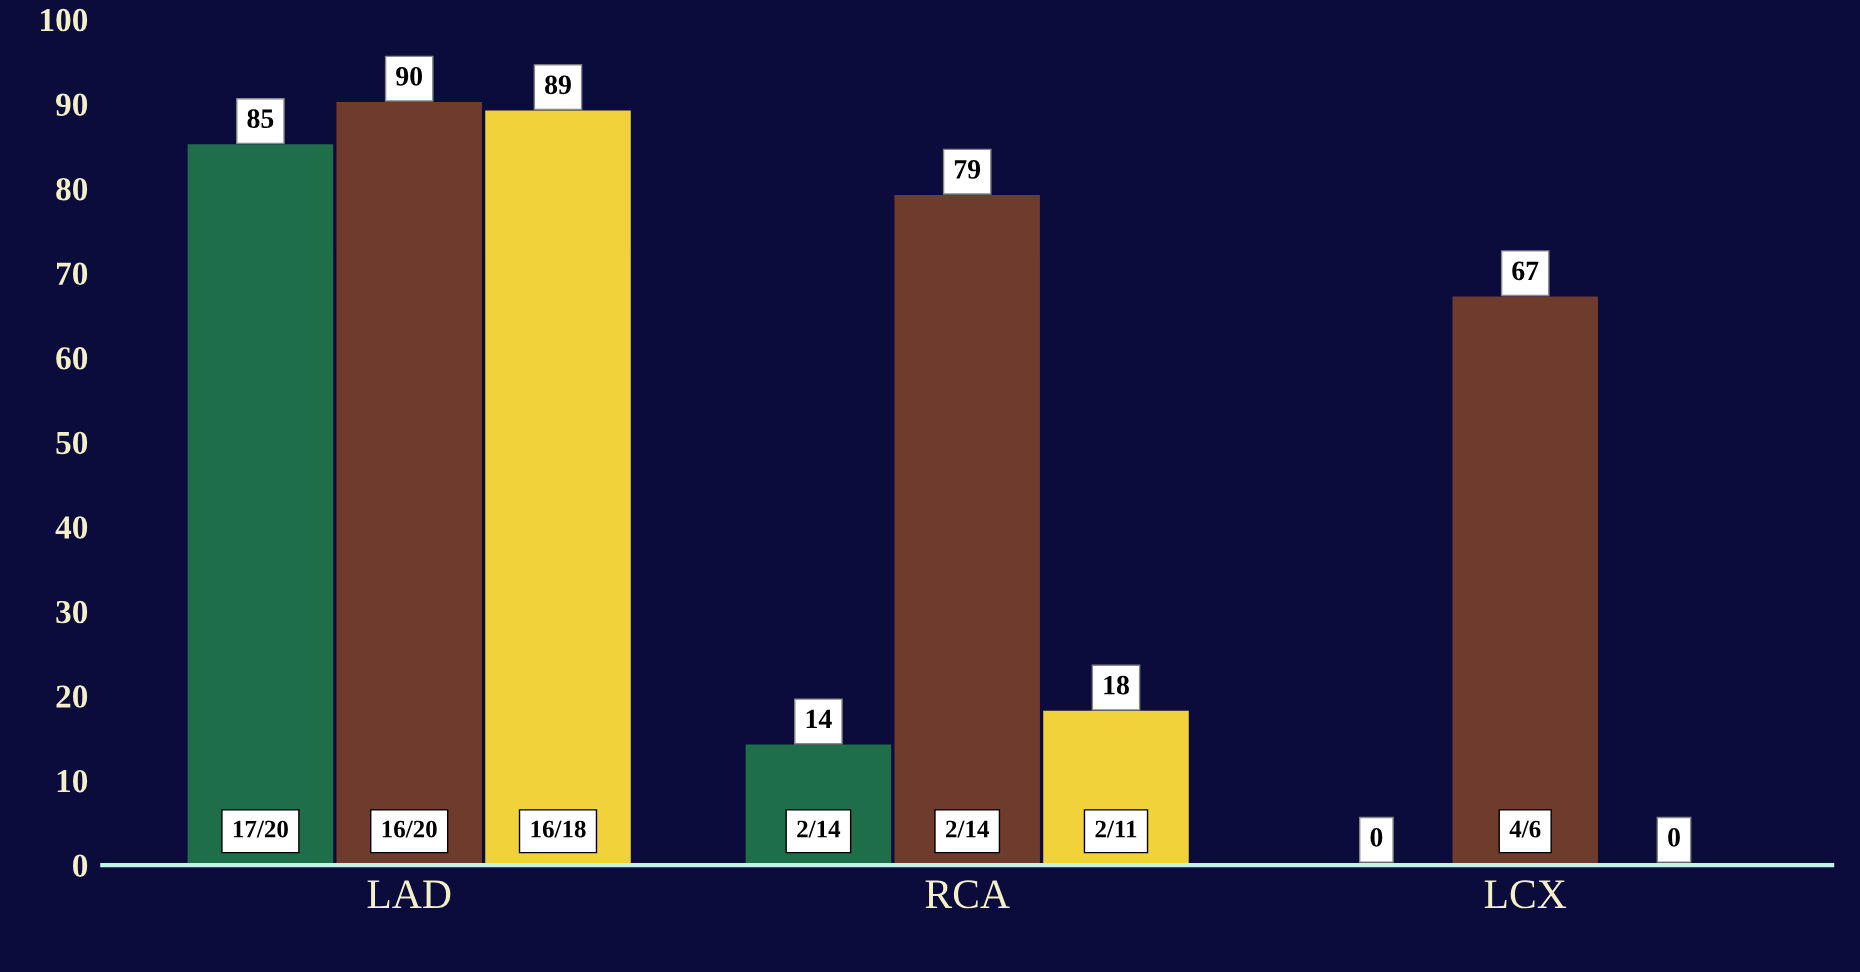  What do you see at coordinates (64, 20) in the screenshot?
I see `y-tick-label: 100` at bounding box center [64, 20].